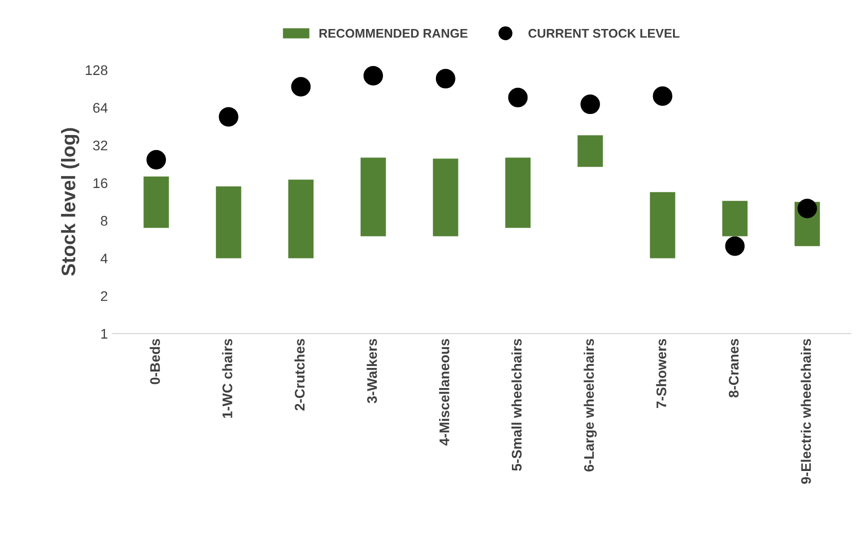 This screenshot has height=538, width=868. I want to click on y-axis-title: Stock level (log), so click(70, 202).